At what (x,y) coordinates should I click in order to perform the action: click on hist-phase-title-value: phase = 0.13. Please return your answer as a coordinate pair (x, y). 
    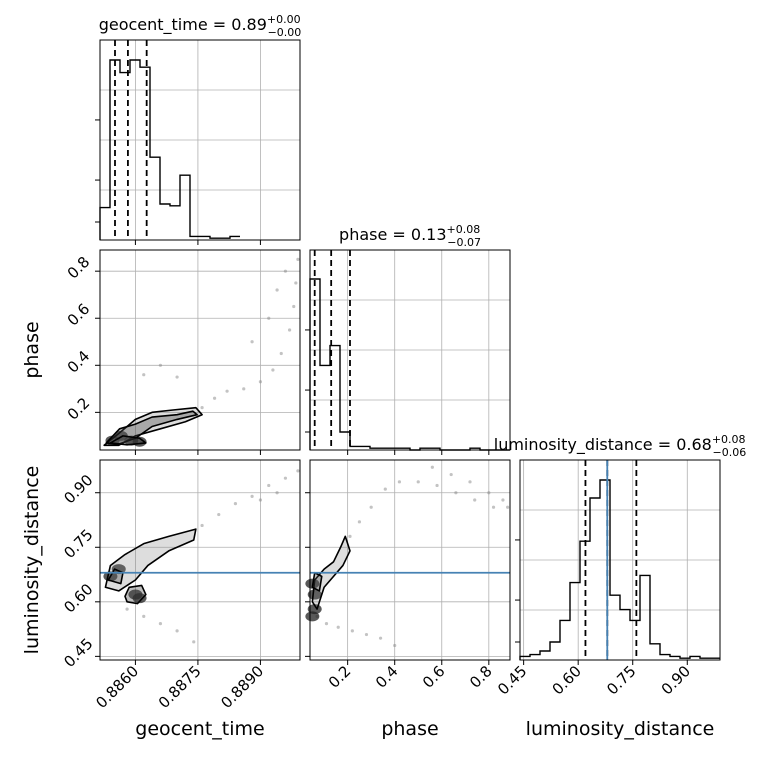
    Looking at the image, I should click on (392, 234).